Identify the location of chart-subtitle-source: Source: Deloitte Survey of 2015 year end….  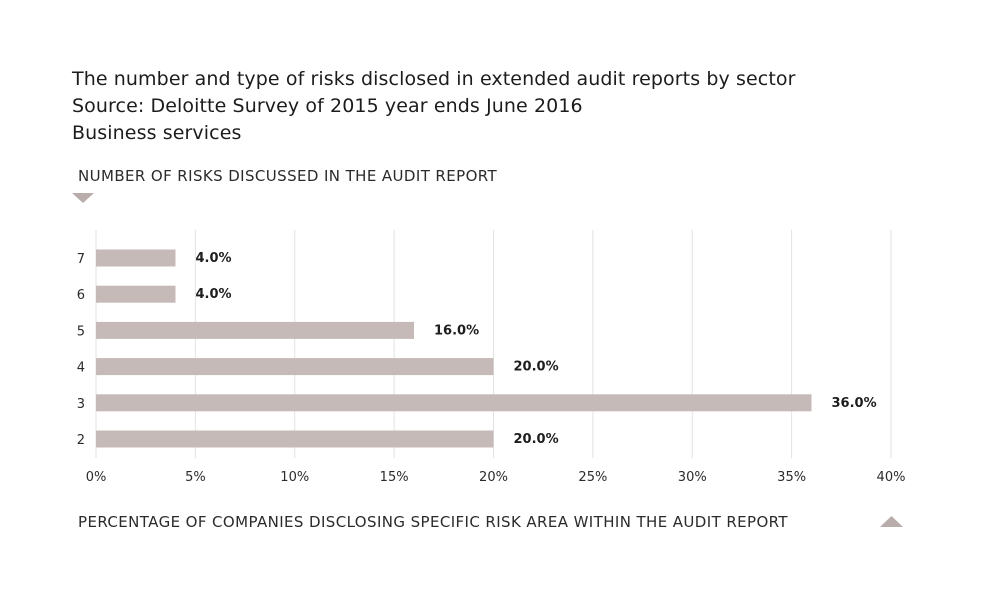
(327, 106).